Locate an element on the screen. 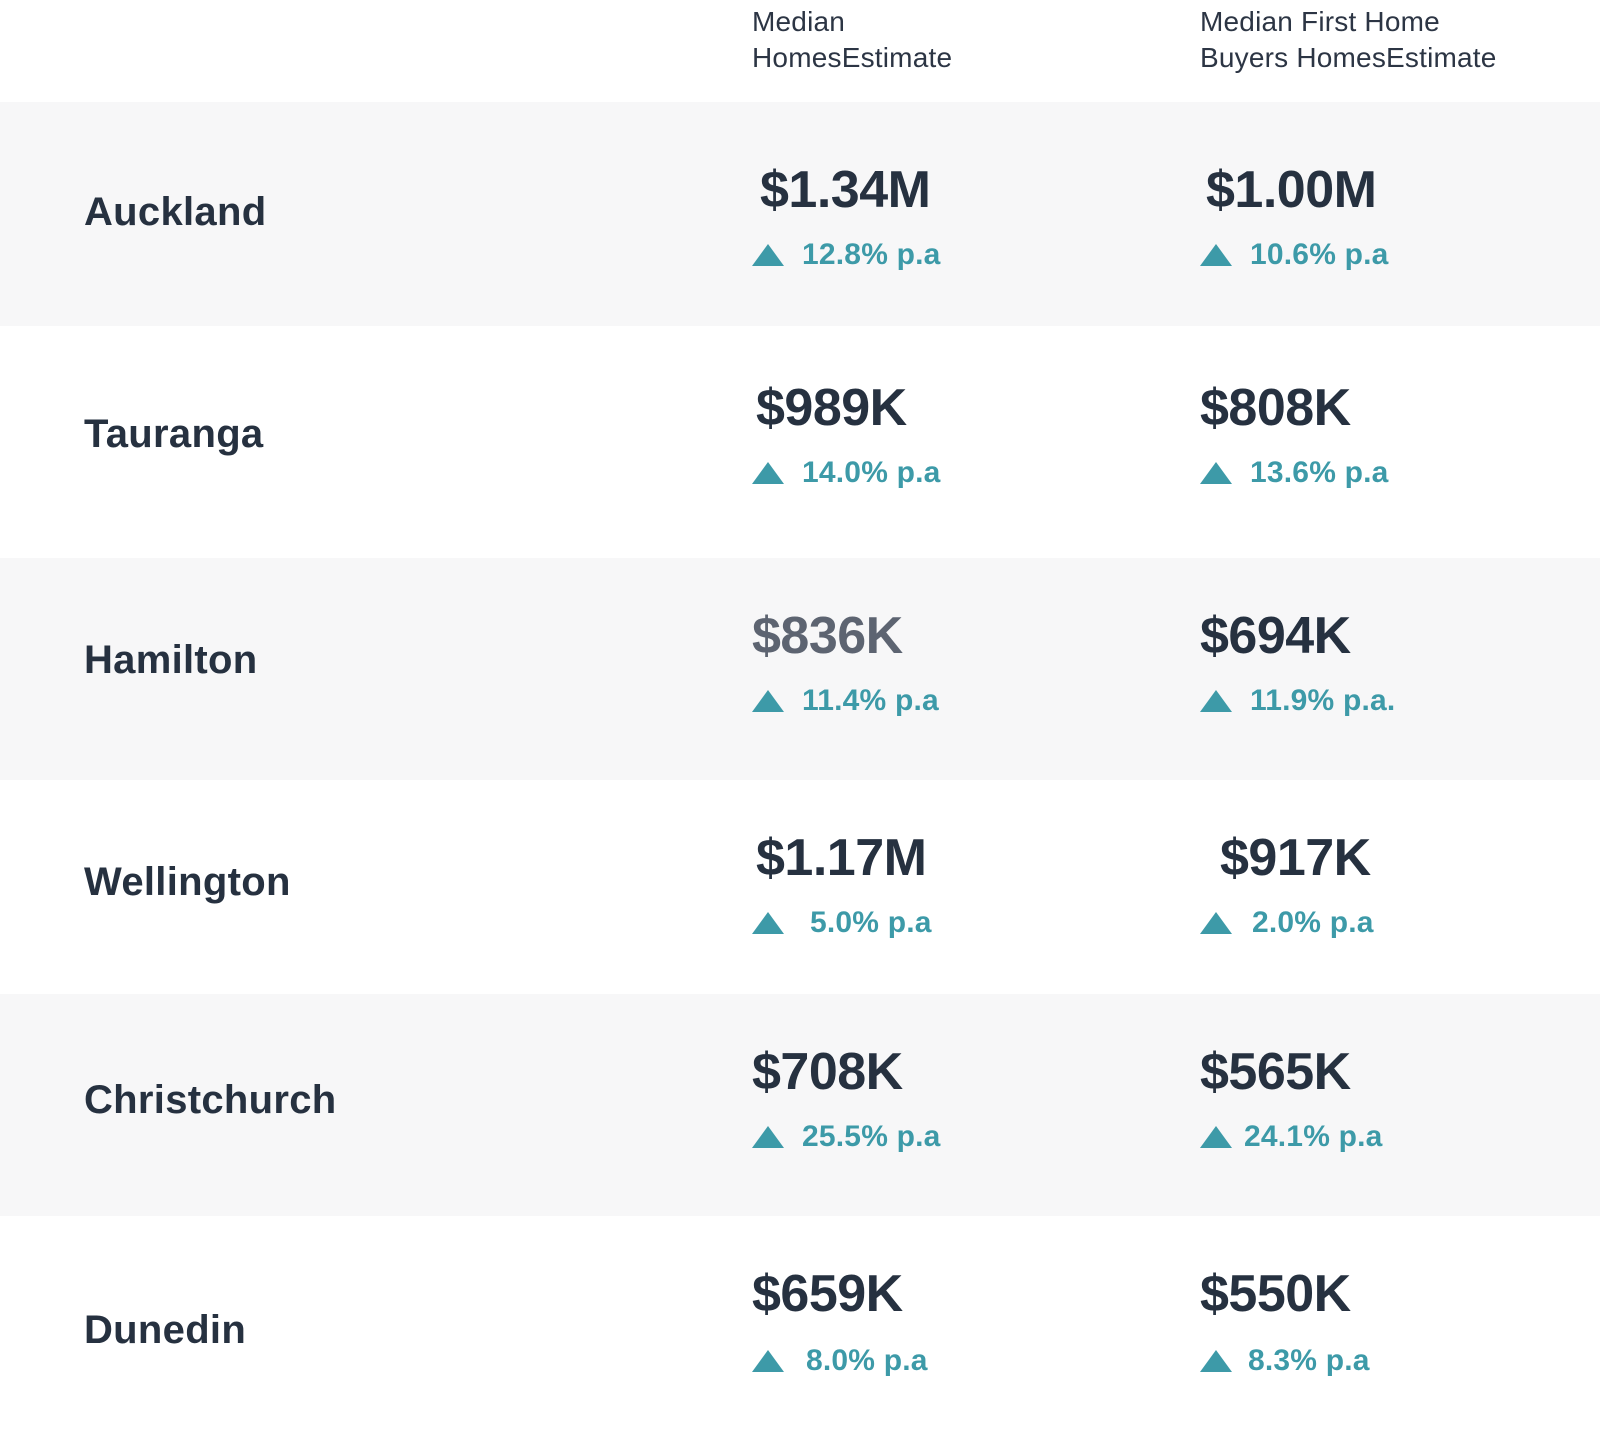 This screenshot has width=1600, height=1439. median-cell: $1.17M 5.0% p.a is located at coordinates (962, 887).